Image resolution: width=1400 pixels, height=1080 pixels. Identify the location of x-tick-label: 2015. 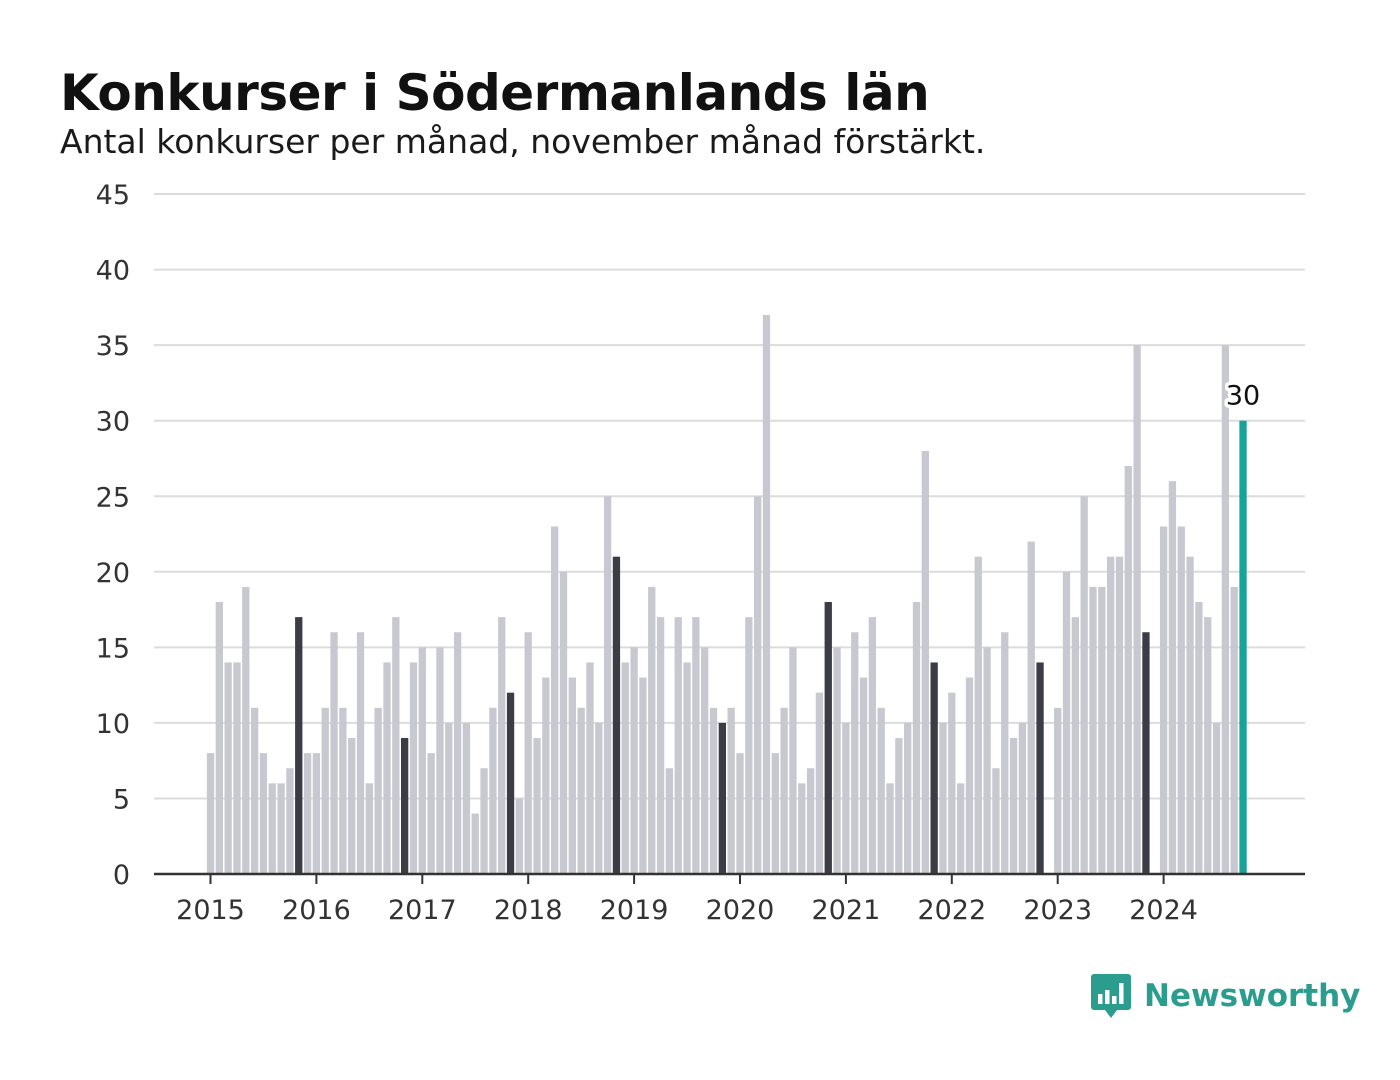
(210, 910).